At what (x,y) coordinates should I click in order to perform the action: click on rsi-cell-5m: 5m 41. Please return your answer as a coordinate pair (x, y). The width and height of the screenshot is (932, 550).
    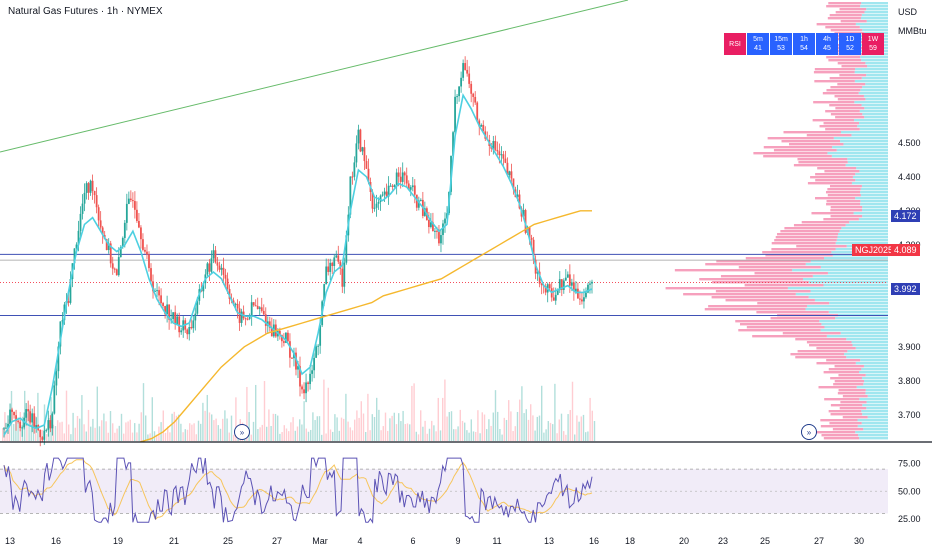
    Looking at the image, I should click on (758, 44).